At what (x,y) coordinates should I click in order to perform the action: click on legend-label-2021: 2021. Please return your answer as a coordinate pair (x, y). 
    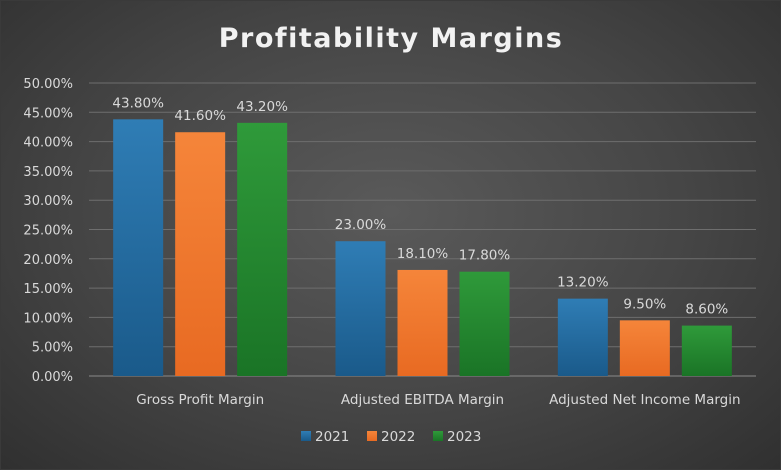
    Looking at the image, I should click on (332, 437).